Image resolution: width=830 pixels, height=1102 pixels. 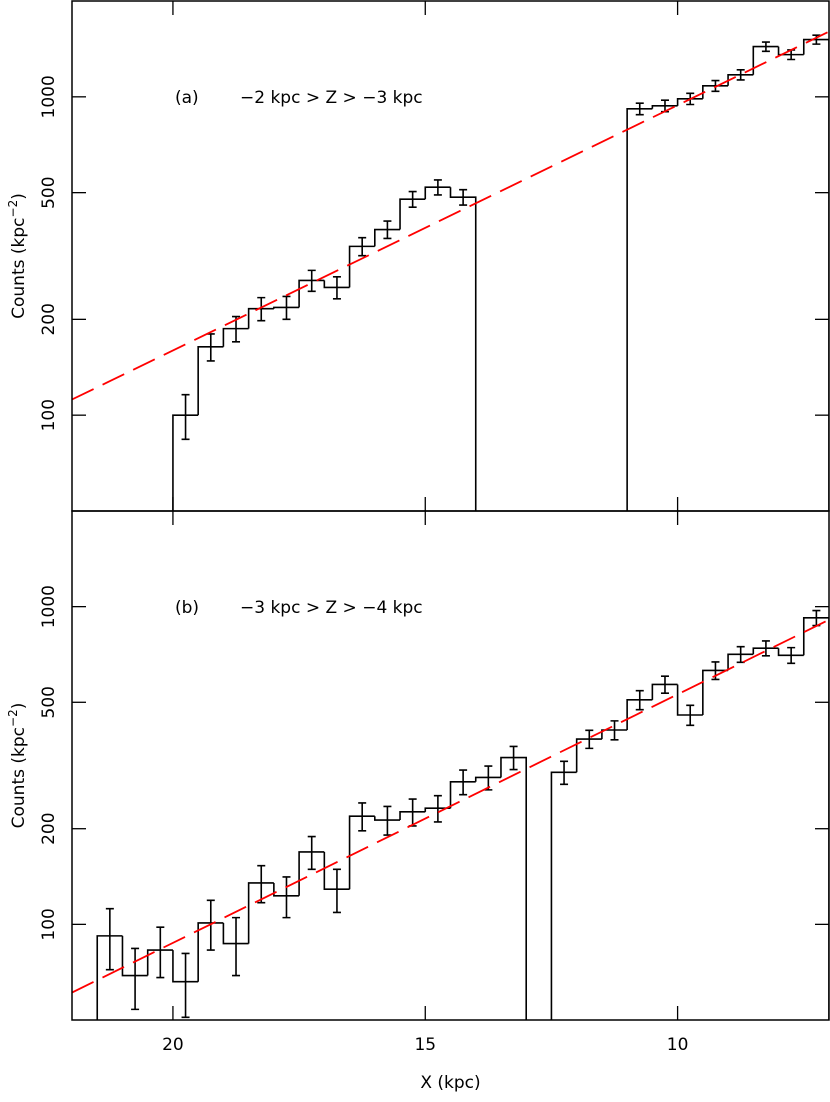 I want to click on x-axis-label: X (kpc), so click(x=450, y=1083).